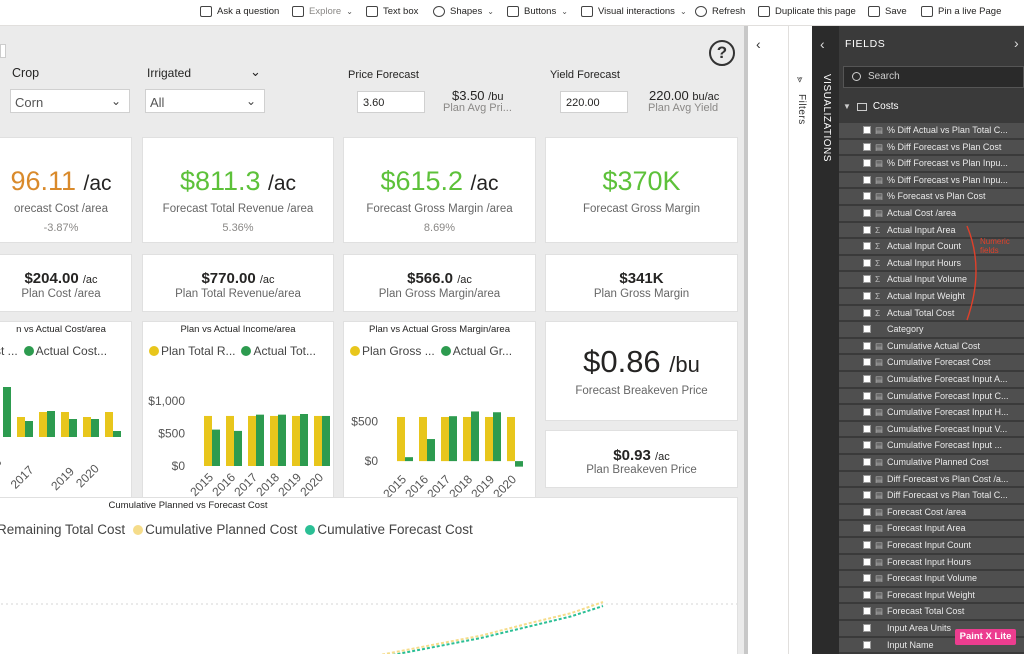  What do you see at coordinates (931, 463) in the screenshot?
I see `field-item: ▤ Cumulative Planned Cost` at bounding box center [931, 463].